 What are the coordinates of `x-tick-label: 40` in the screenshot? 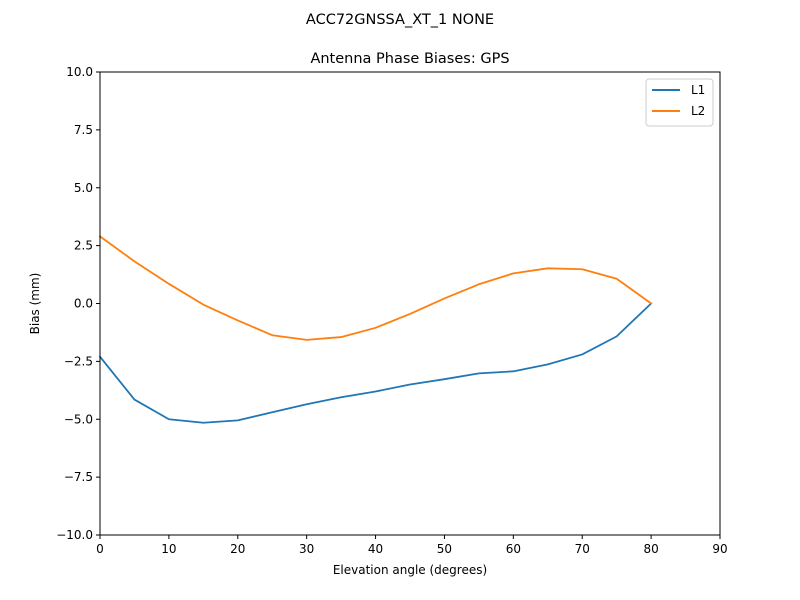 It's located at (375, 549).